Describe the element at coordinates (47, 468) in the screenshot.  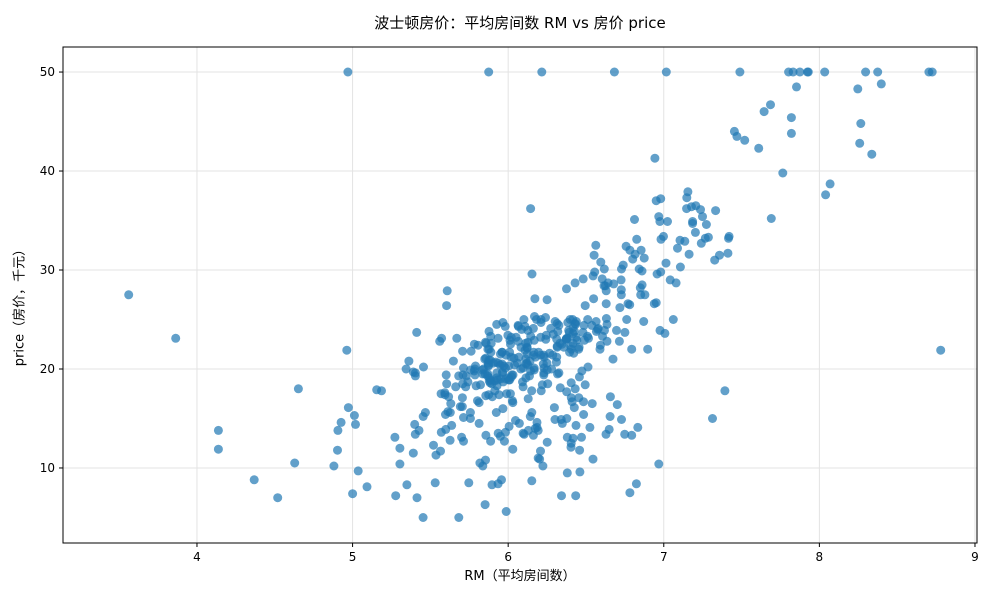
I see `y-tick-label: 10` at that location.